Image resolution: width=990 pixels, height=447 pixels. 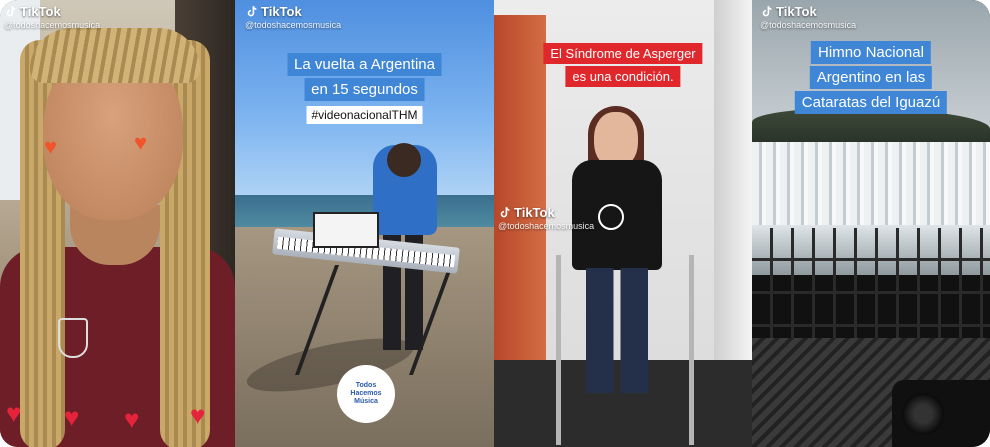 What do you see at coordinates (871, 52) in the screenshot?
I see `caption-line: Himno Nacional` at bounding box center [871, 52].